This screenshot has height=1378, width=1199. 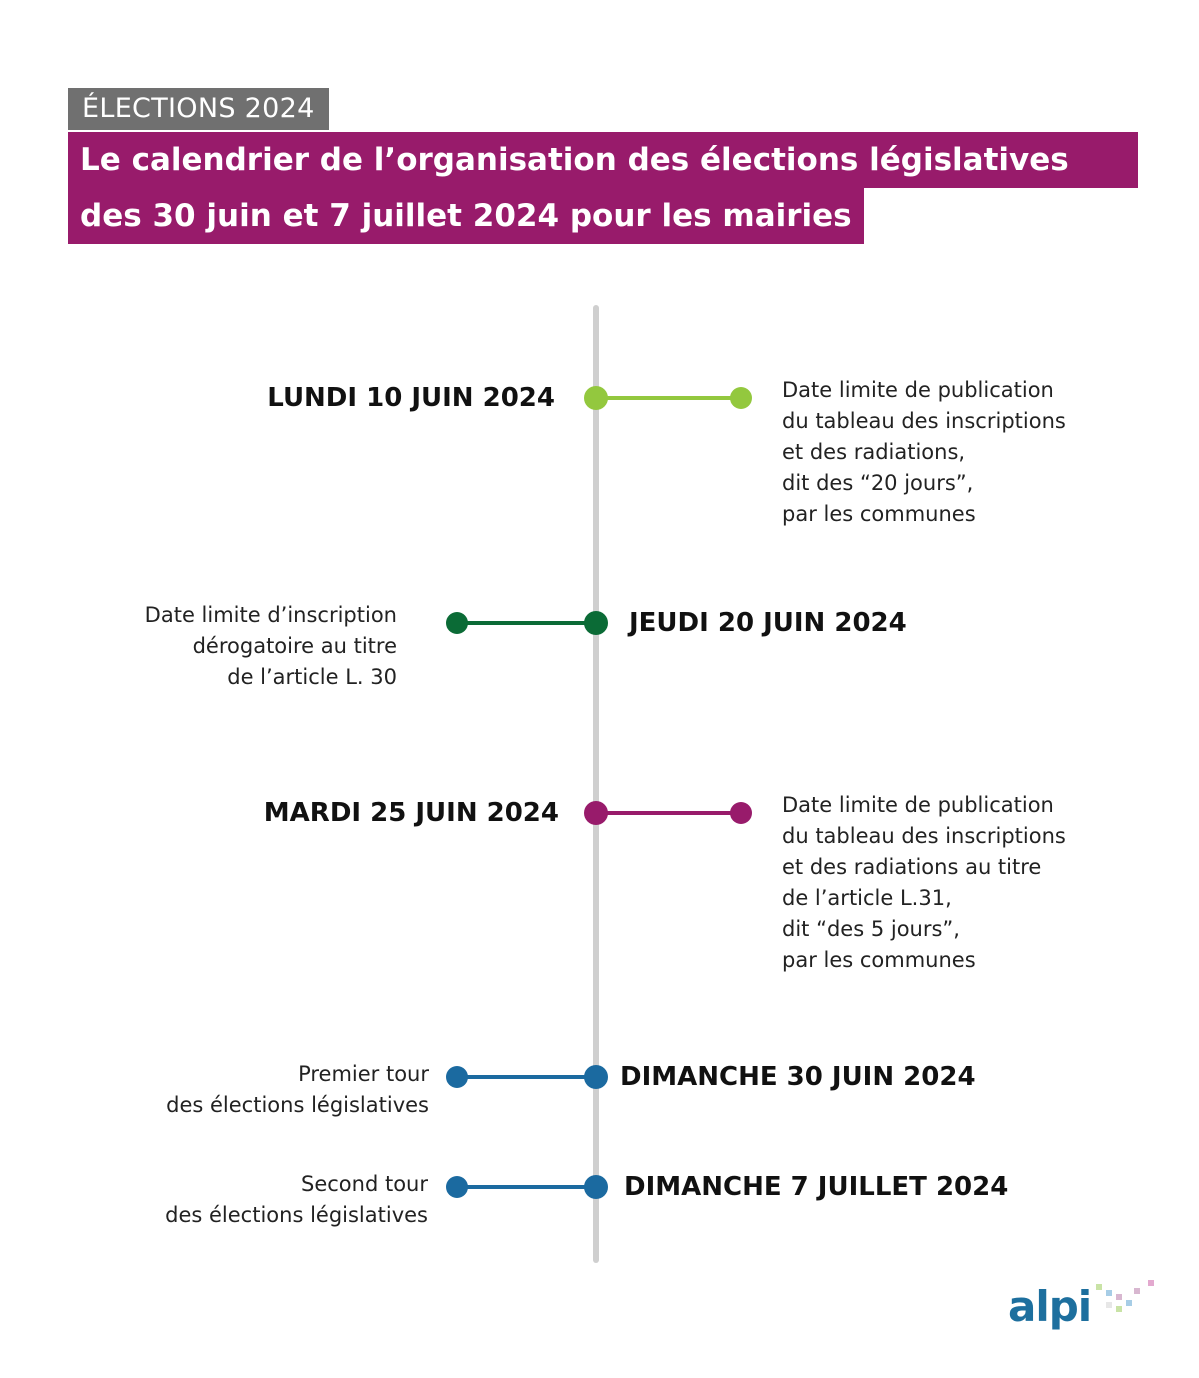 What do you see at coordinates (526, 623) in the screenshot?
I see `event-2-connector` at bounding box center [526, 623].